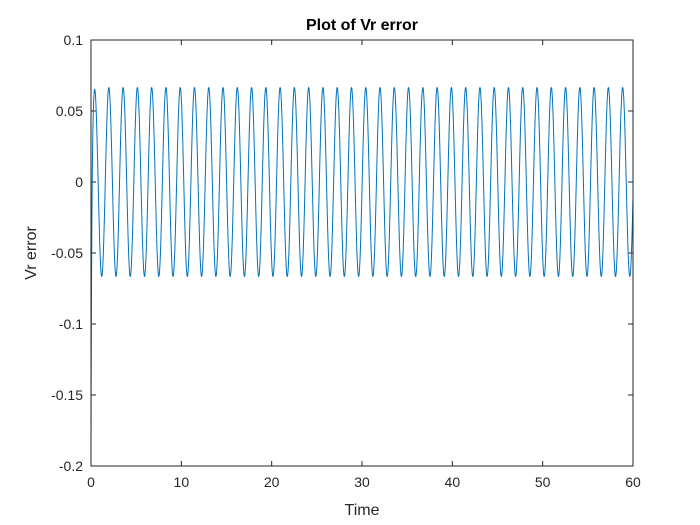 The width and height of the screenshot is (700, 525). Describe the element at coordinates (71, 466) in the screenshot. I see `y-tick-label: -0.2` at that location.